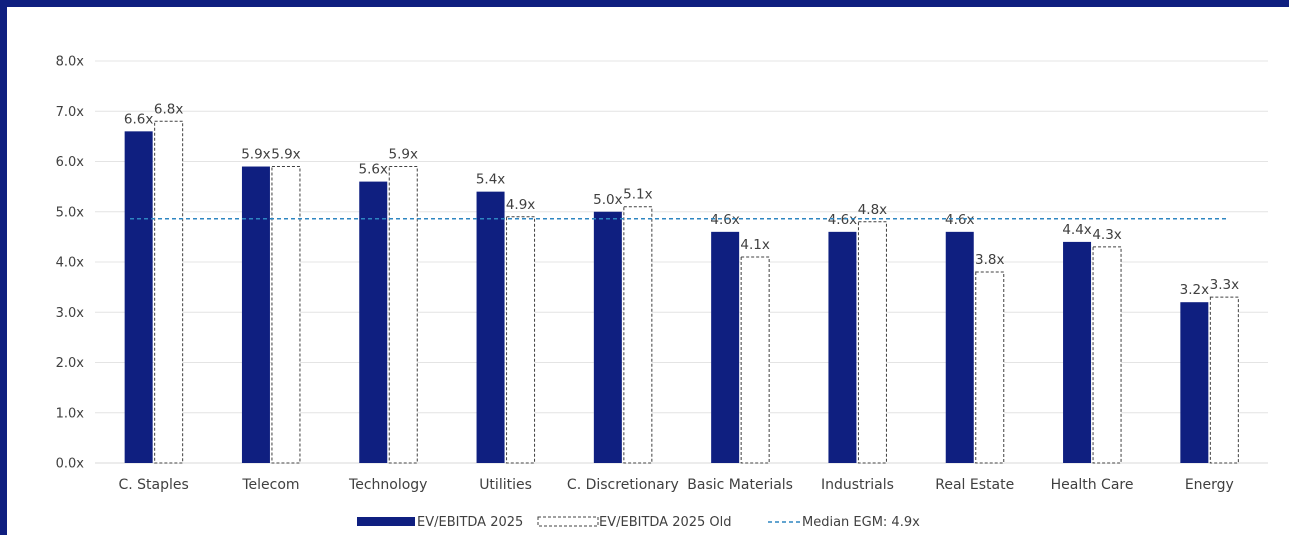  What do you see at coordinates (153, 485) in the screenshot?
I see `x-category-label: C. Staples` at bounding box center [153, 485].